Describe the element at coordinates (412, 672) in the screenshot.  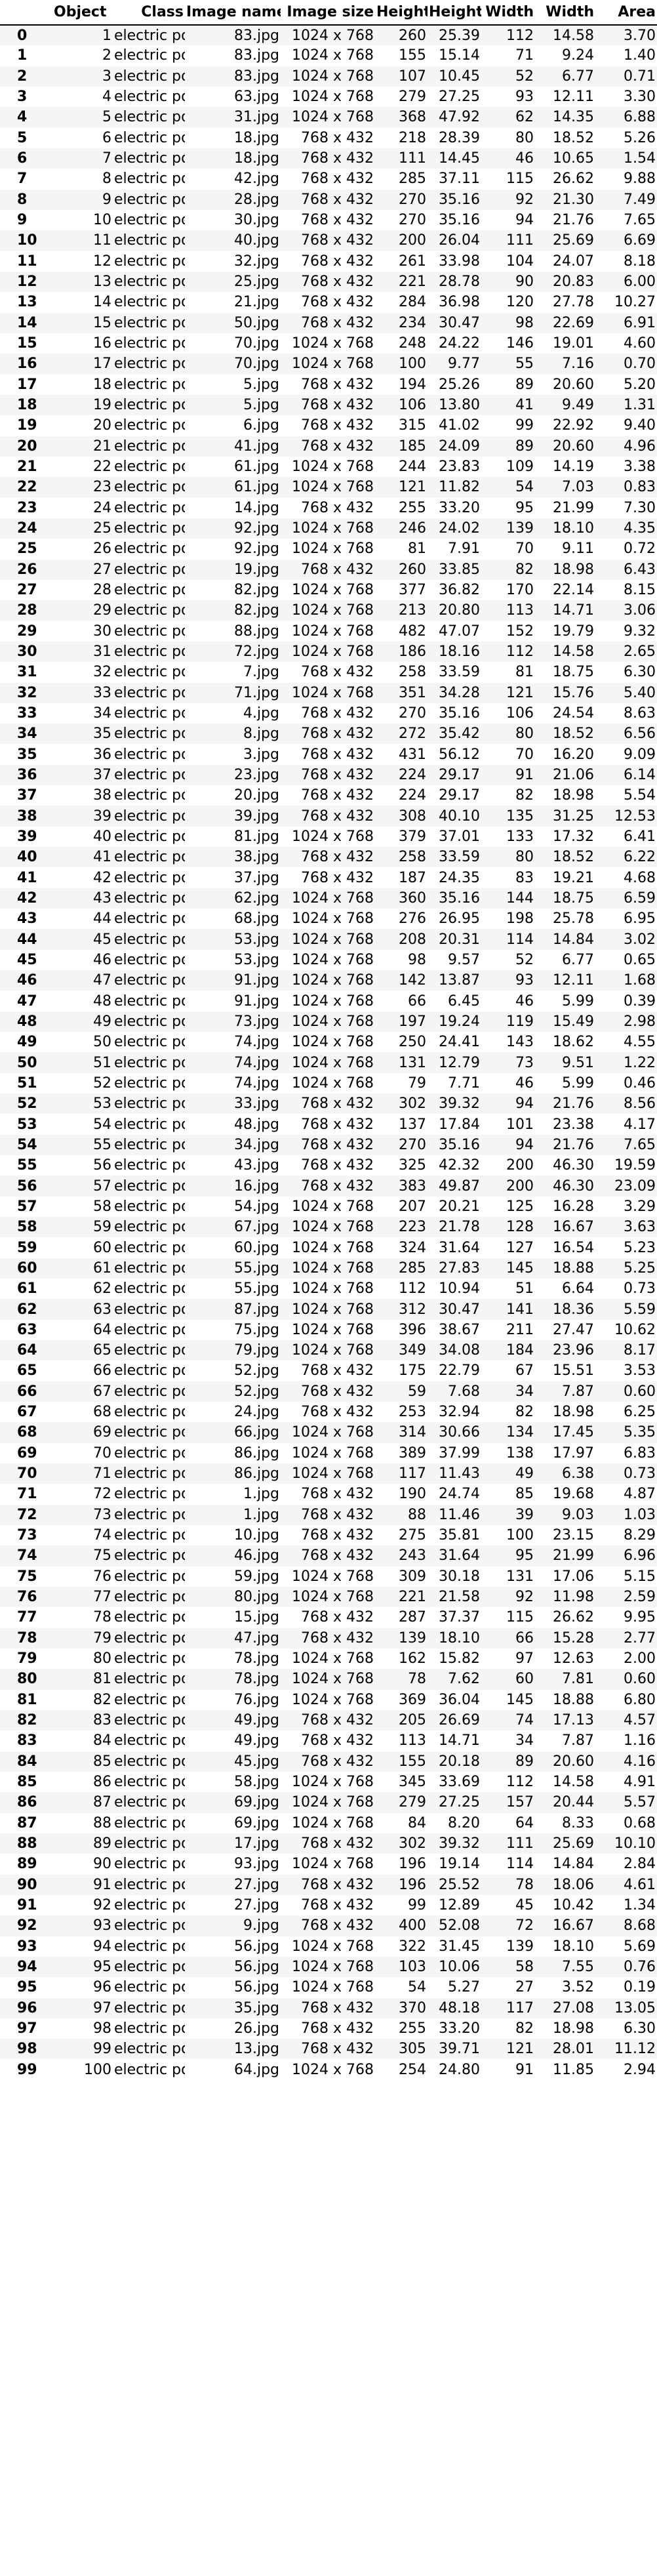
I see `height-px-cell: 258` at that location.